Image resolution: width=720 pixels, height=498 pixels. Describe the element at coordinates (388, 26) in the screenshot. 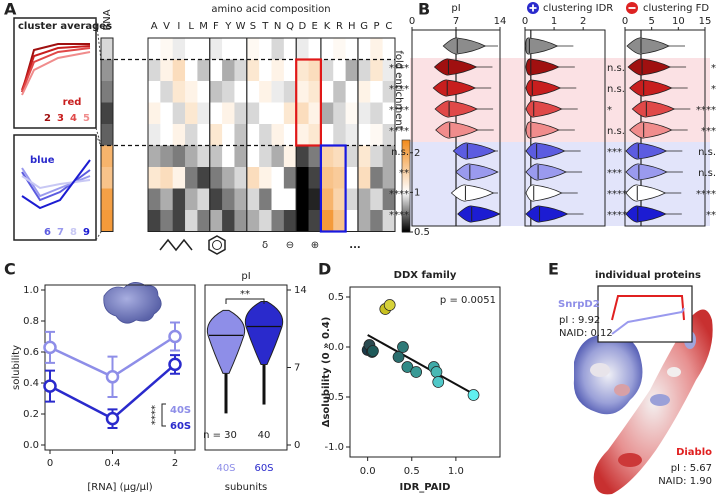

I see `column-label: C` at that location.